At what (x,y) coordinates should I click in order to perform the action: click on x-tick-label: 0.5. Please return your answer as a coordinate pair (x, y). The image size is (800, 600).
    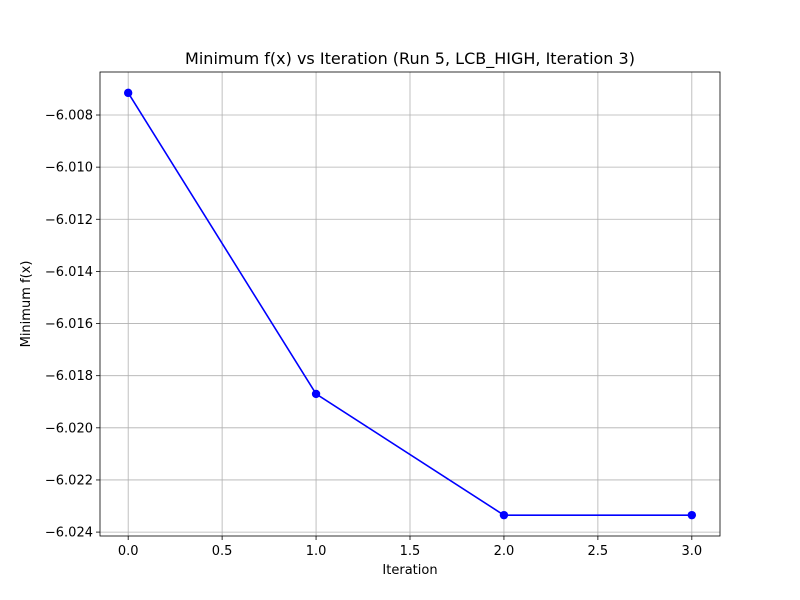
    Looking at the image, I should click on (222, 551).